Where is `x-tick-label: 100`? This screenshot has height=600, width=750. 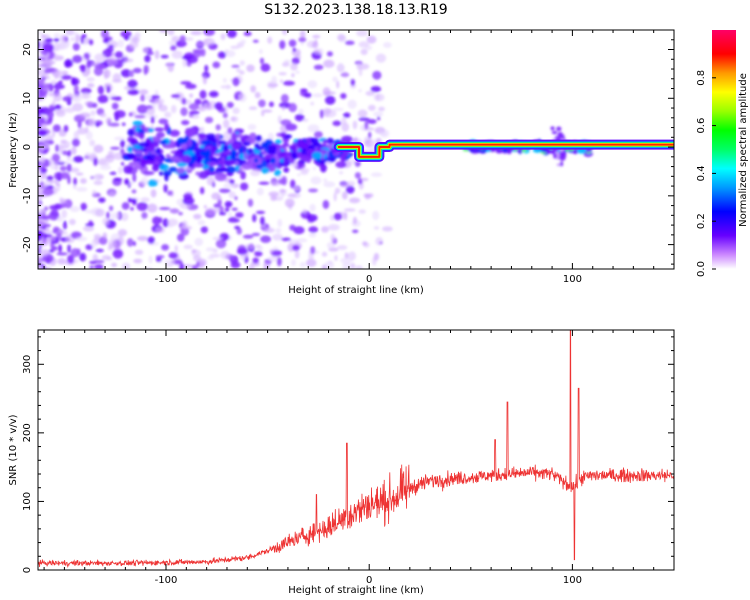
x-tick-label: 100 is located at coordinates (572, 580).